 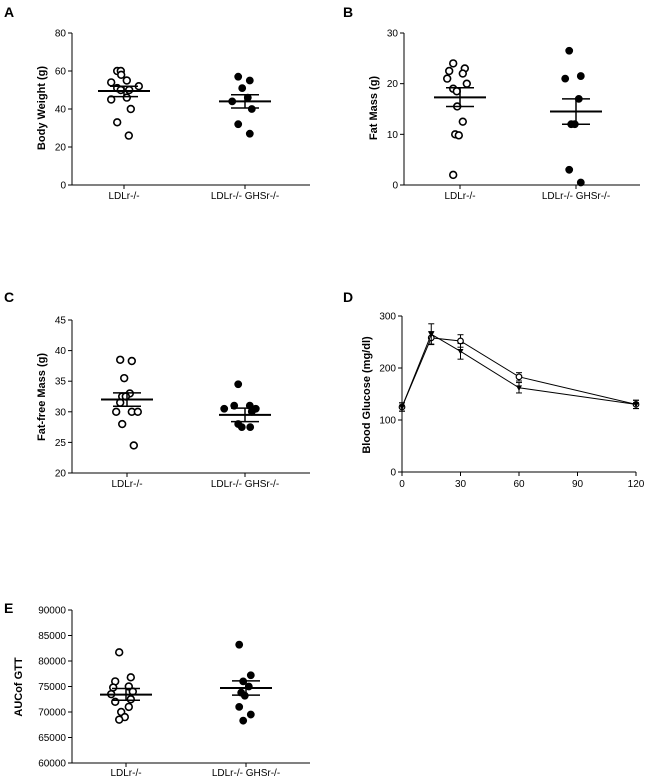 What do you see at coordinates (9, 297) in the screenshot?
I see `panel-c-letter: C` at bounding box center [9, 297].